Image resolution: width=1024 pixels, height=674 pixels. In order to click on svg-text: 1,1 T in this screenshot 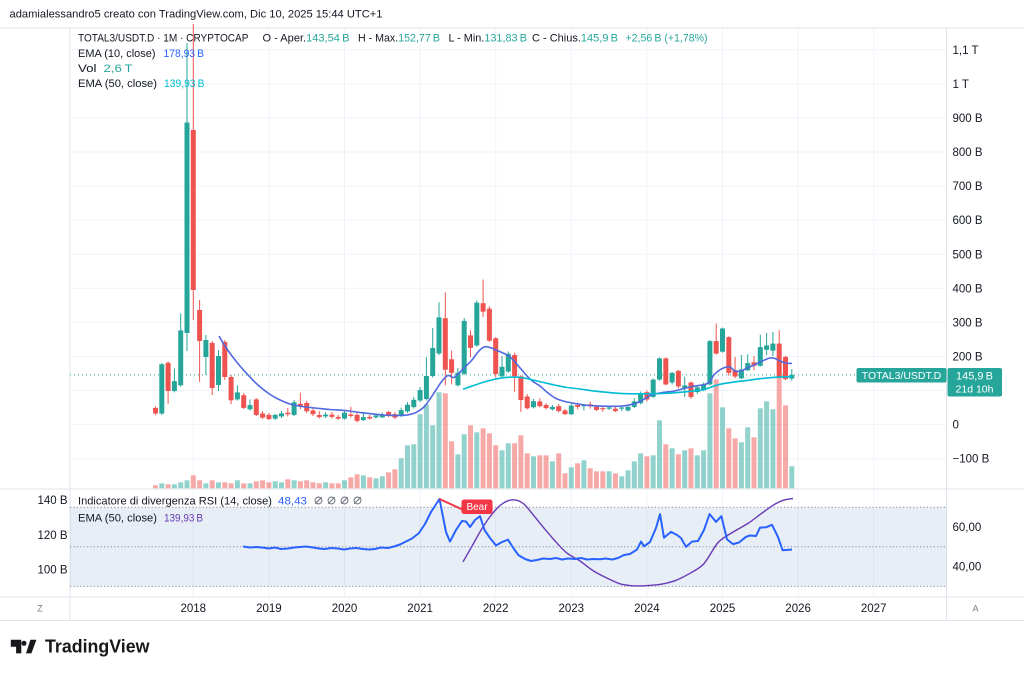, I will do `click(966, 51)`.